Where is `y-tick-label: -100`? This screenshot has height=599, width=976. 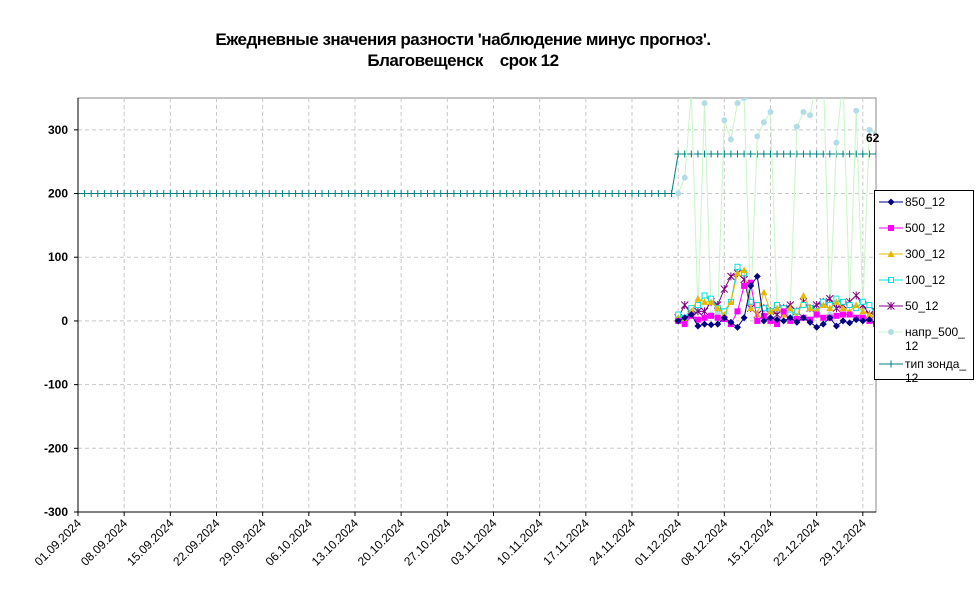 y-tick-label: -100 is located at coordinates (56, 385).